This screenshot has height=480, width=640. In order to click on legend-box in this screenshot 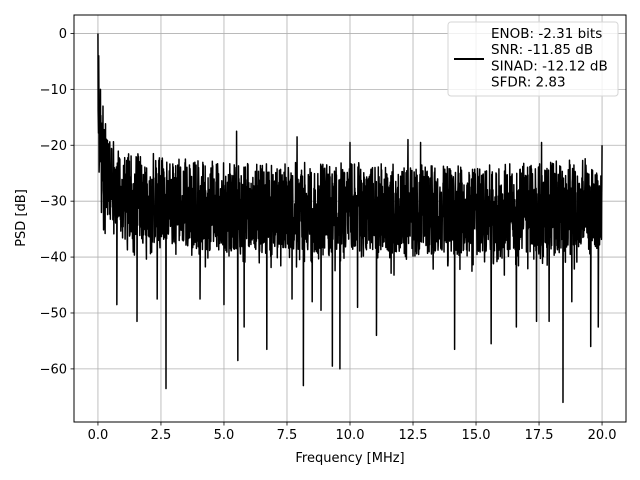, I will do `click(533, 59)`.